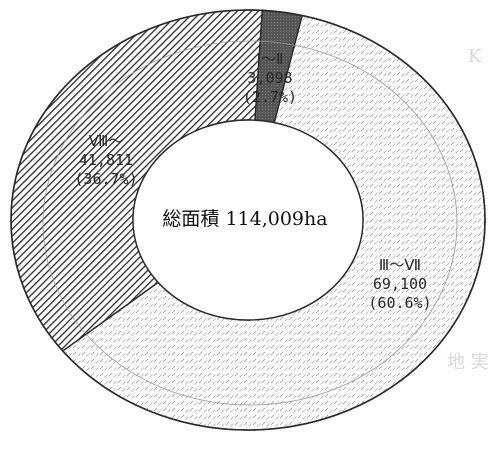  Describe the element at coordinates (468, 362) in the screenshot. I see `svg-text: 地 実` at that location.